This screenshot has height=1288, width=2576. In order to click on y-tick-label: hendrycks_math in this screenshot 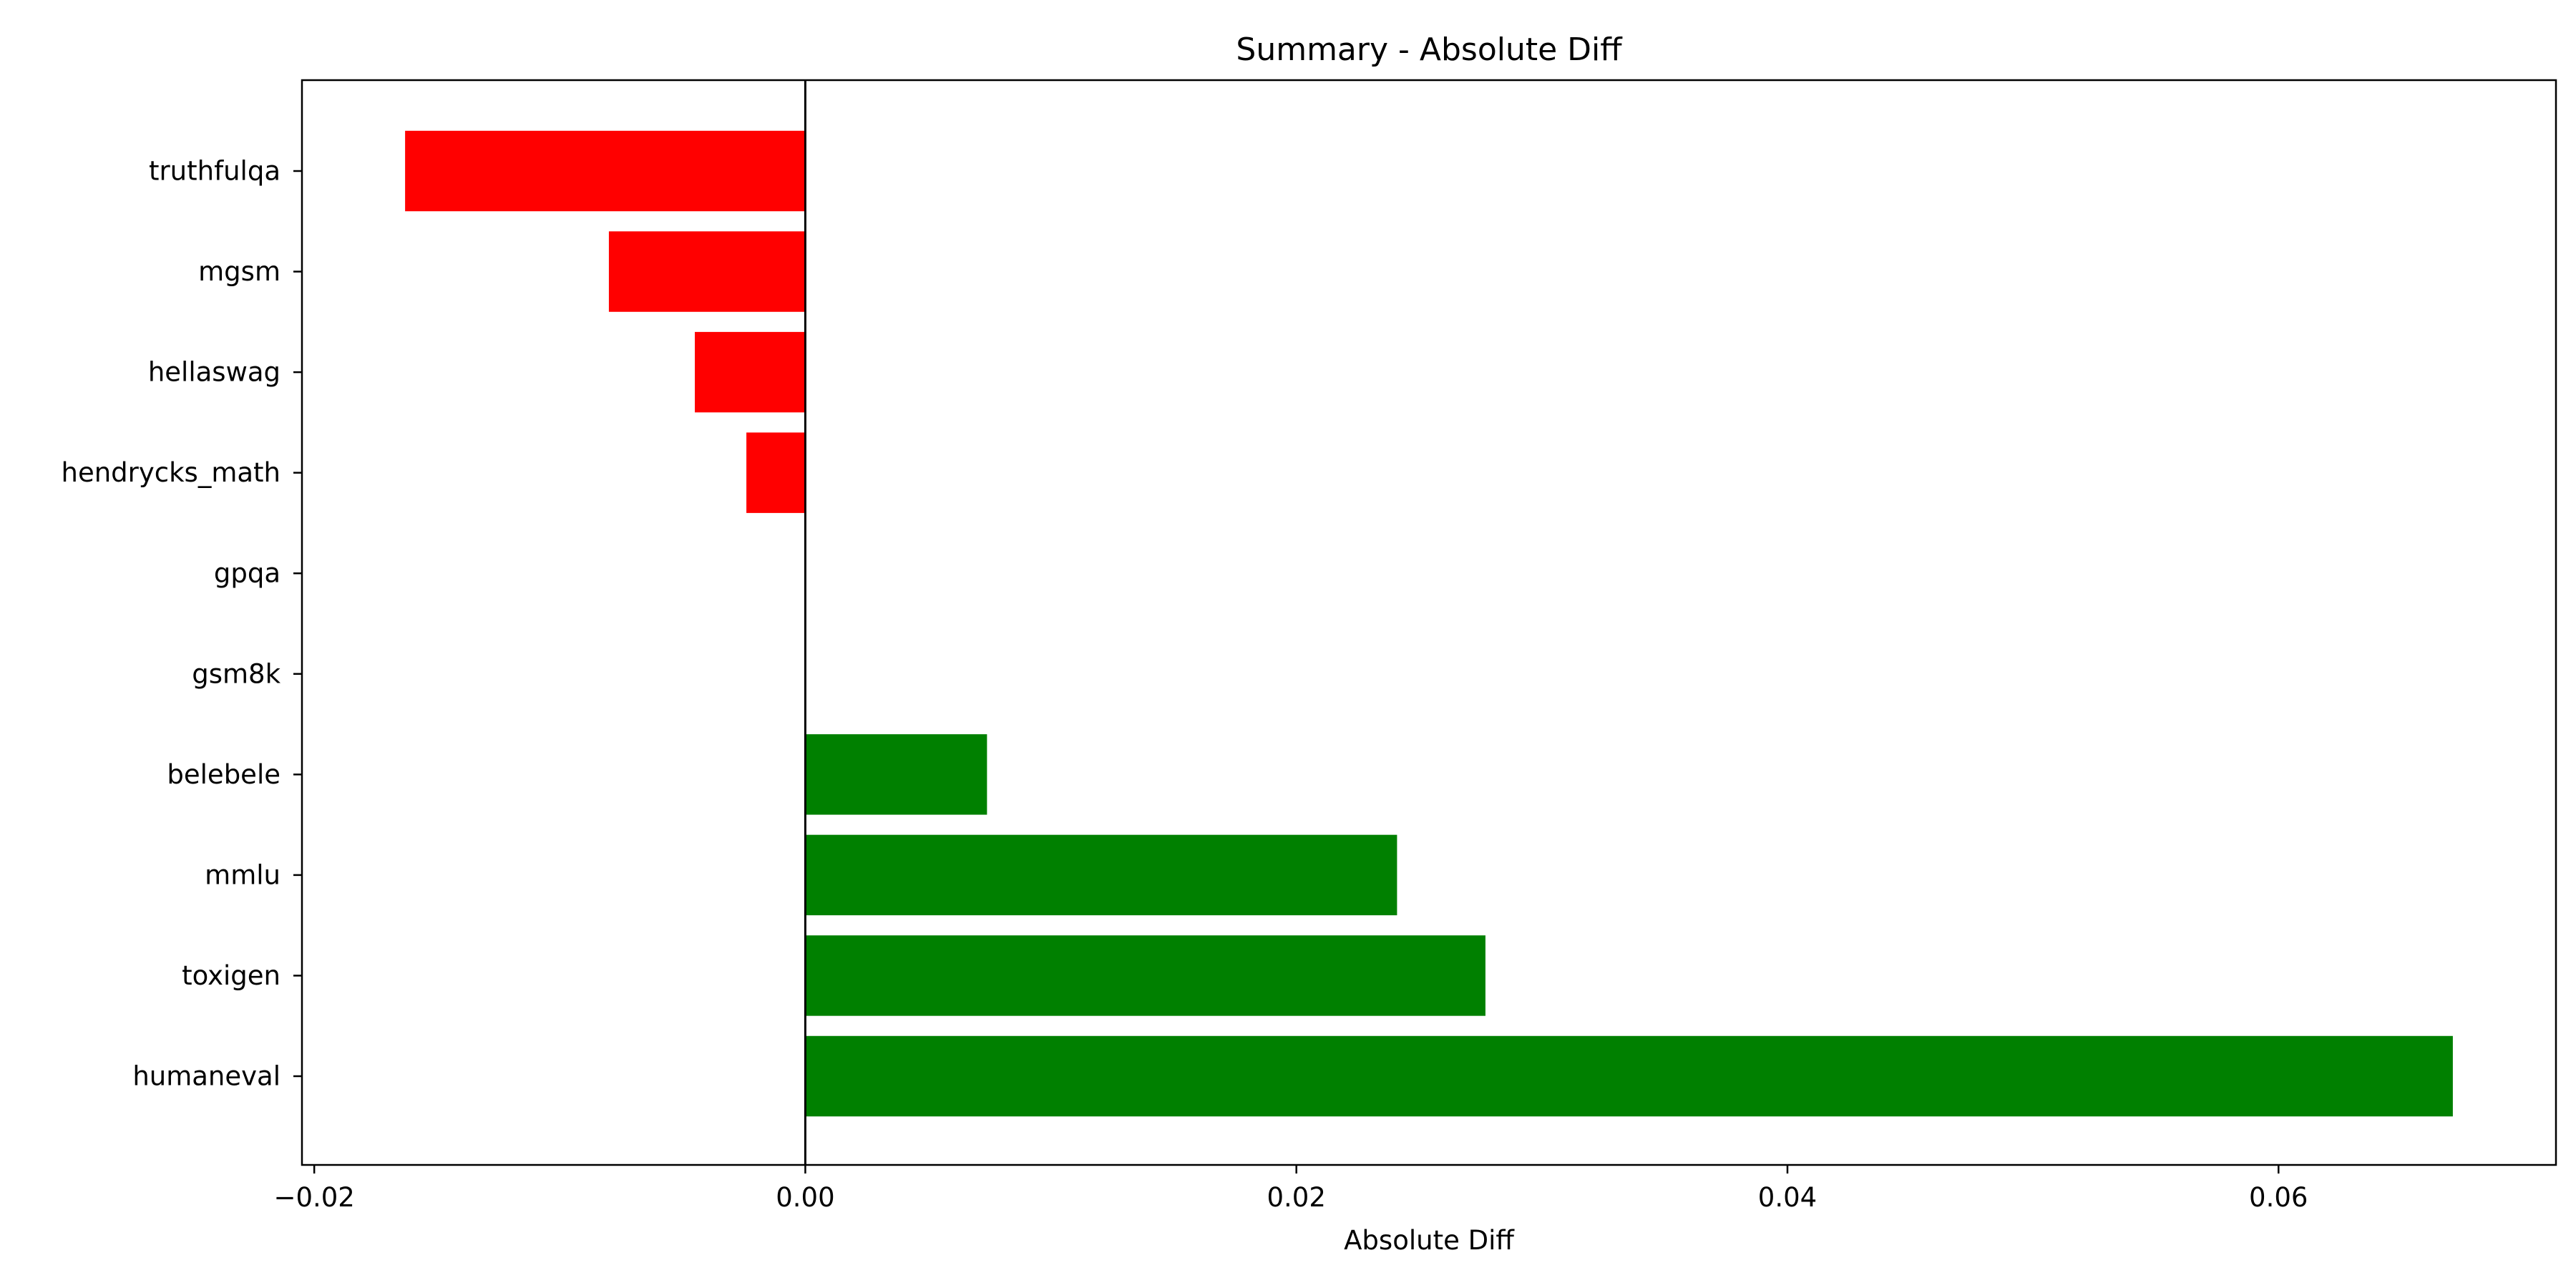, I will do `click(171, 472)`.